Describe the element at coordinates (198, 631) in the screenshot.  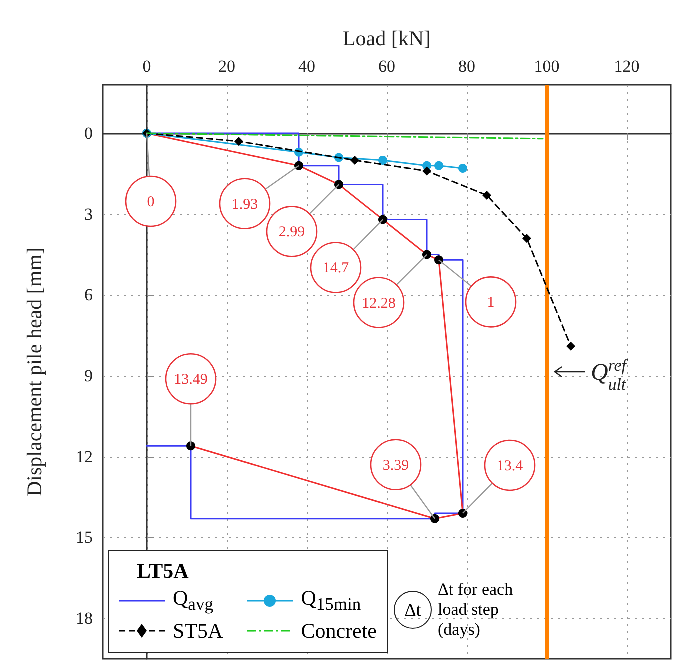
I see `legend-label: ST5A` at that location.